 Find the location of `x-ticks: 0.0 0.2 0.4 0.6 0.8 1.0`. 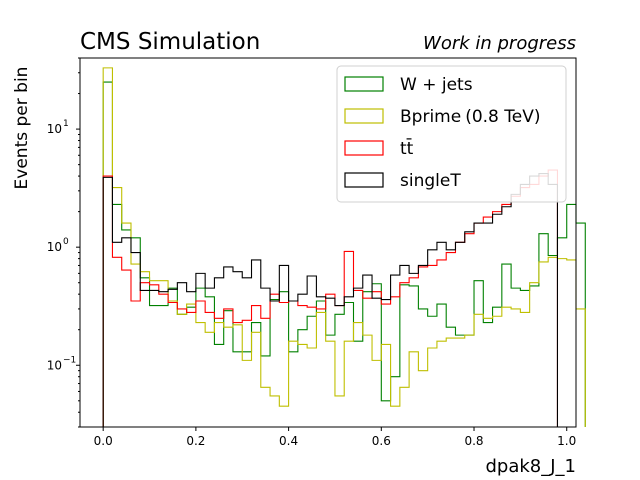

x-ticks: 0.0 0.2 0.4 0.6 0.8 1.0 is located at coordinates (335, 437).